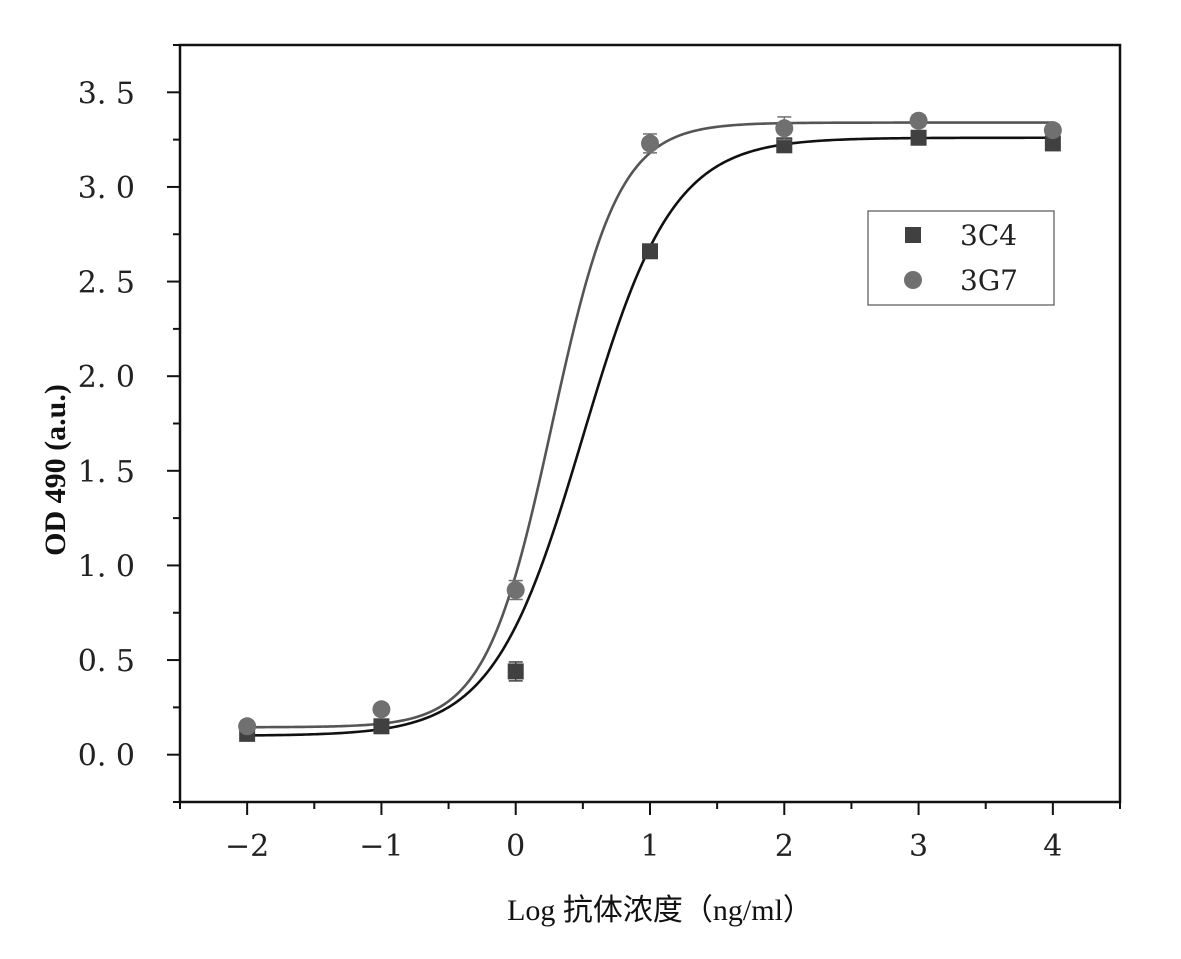 The height and width of the screenshot is (959, 1181). What do you see at coordinates (106, 377) in the screenshot?
I see `y-tick-label: 2. 0` at bounding box center [106, 377].